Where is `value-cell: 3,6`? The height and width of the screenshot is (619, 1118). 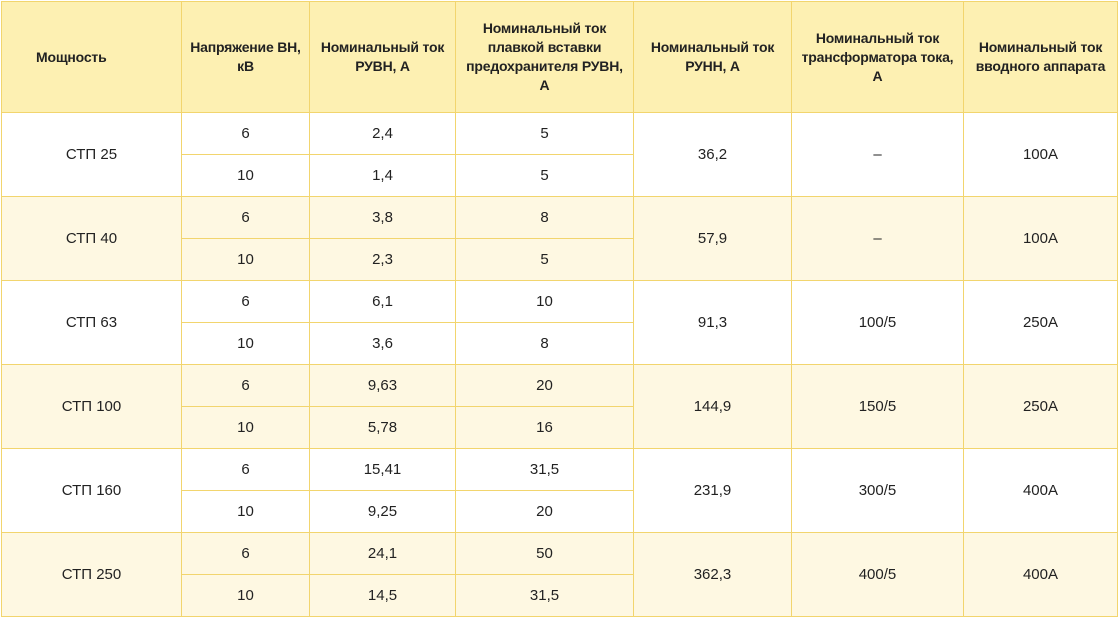 value-cell: 3,6 is located at coordinates (382, 343).